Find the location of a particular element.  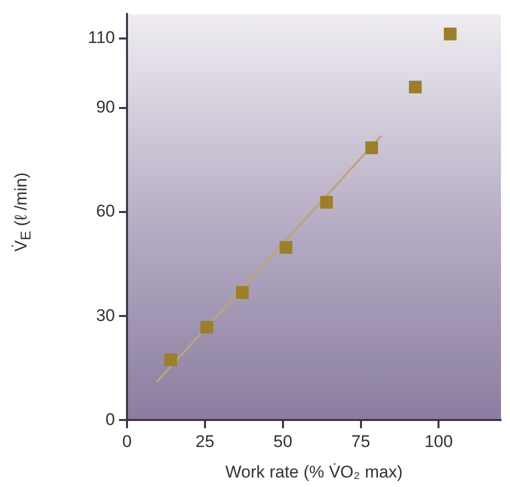

y-tick-label: 30 is located at coordinates (105, 315).